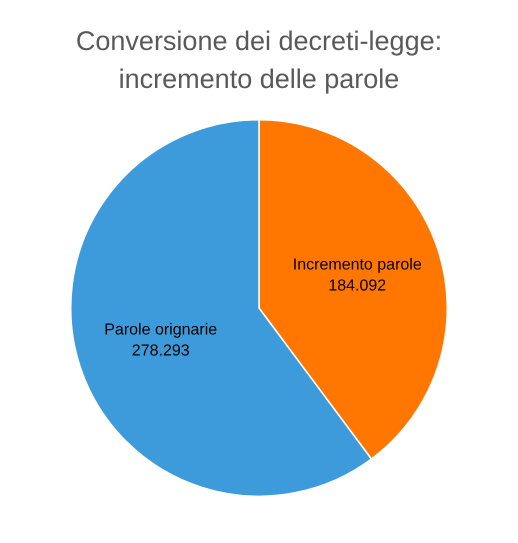  Describe the element at coordinates (161, 329) in the screenshot. I see `slice-label: Parole orignarie` at that location.